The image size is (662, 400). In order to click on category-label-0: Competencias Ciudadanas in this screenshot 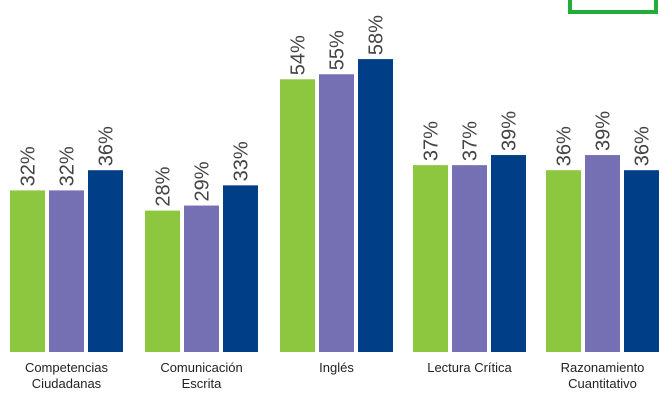, I will do `click(67, 375)`.